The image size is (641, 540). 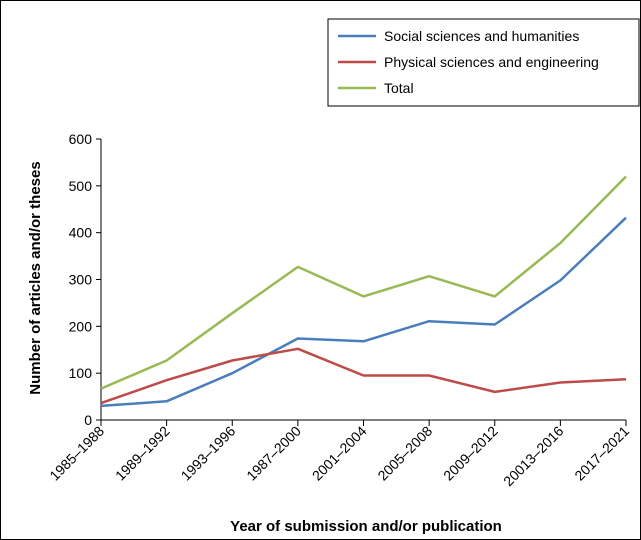 I want to click on legend-label: Social sciences and humanities, so click(x=481, y=36).